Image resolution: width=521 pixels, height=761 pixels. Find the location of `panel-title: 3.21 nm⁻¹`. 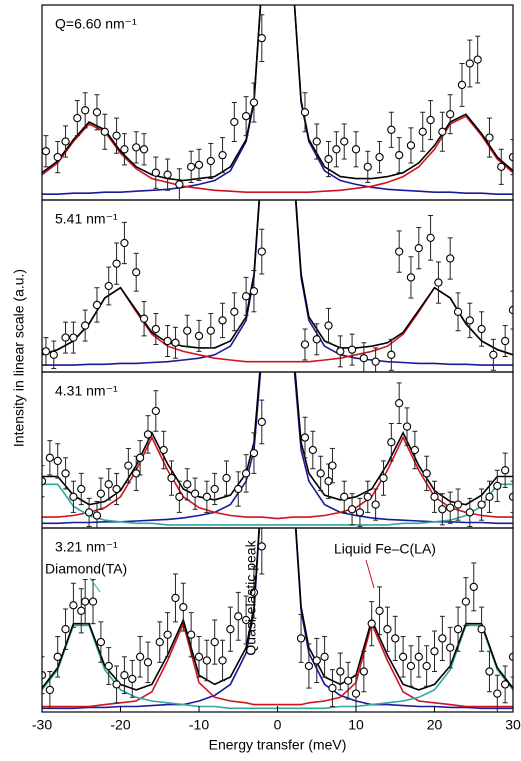

panel-title: 3.21 nm⁻¹ is located at coordinates (86, 547).